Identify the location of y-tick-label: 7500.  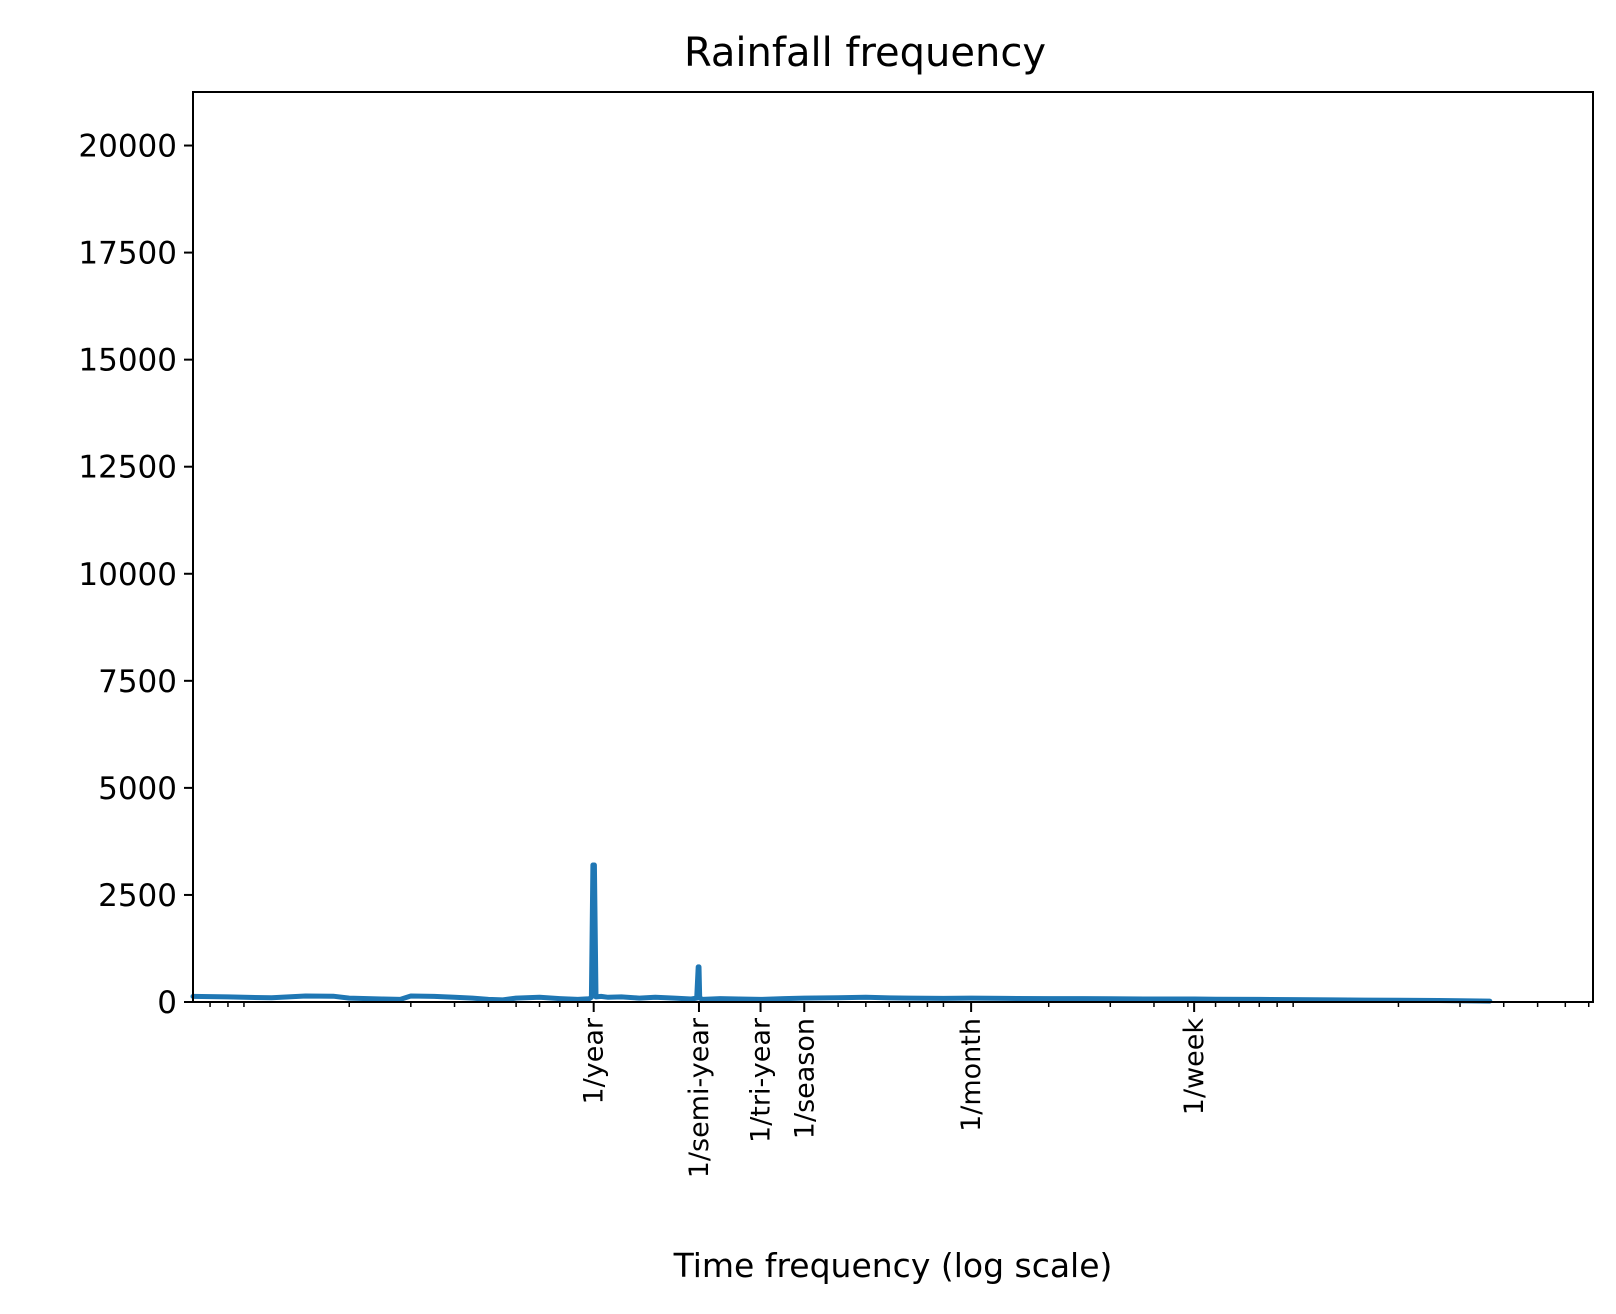
(137, 682).